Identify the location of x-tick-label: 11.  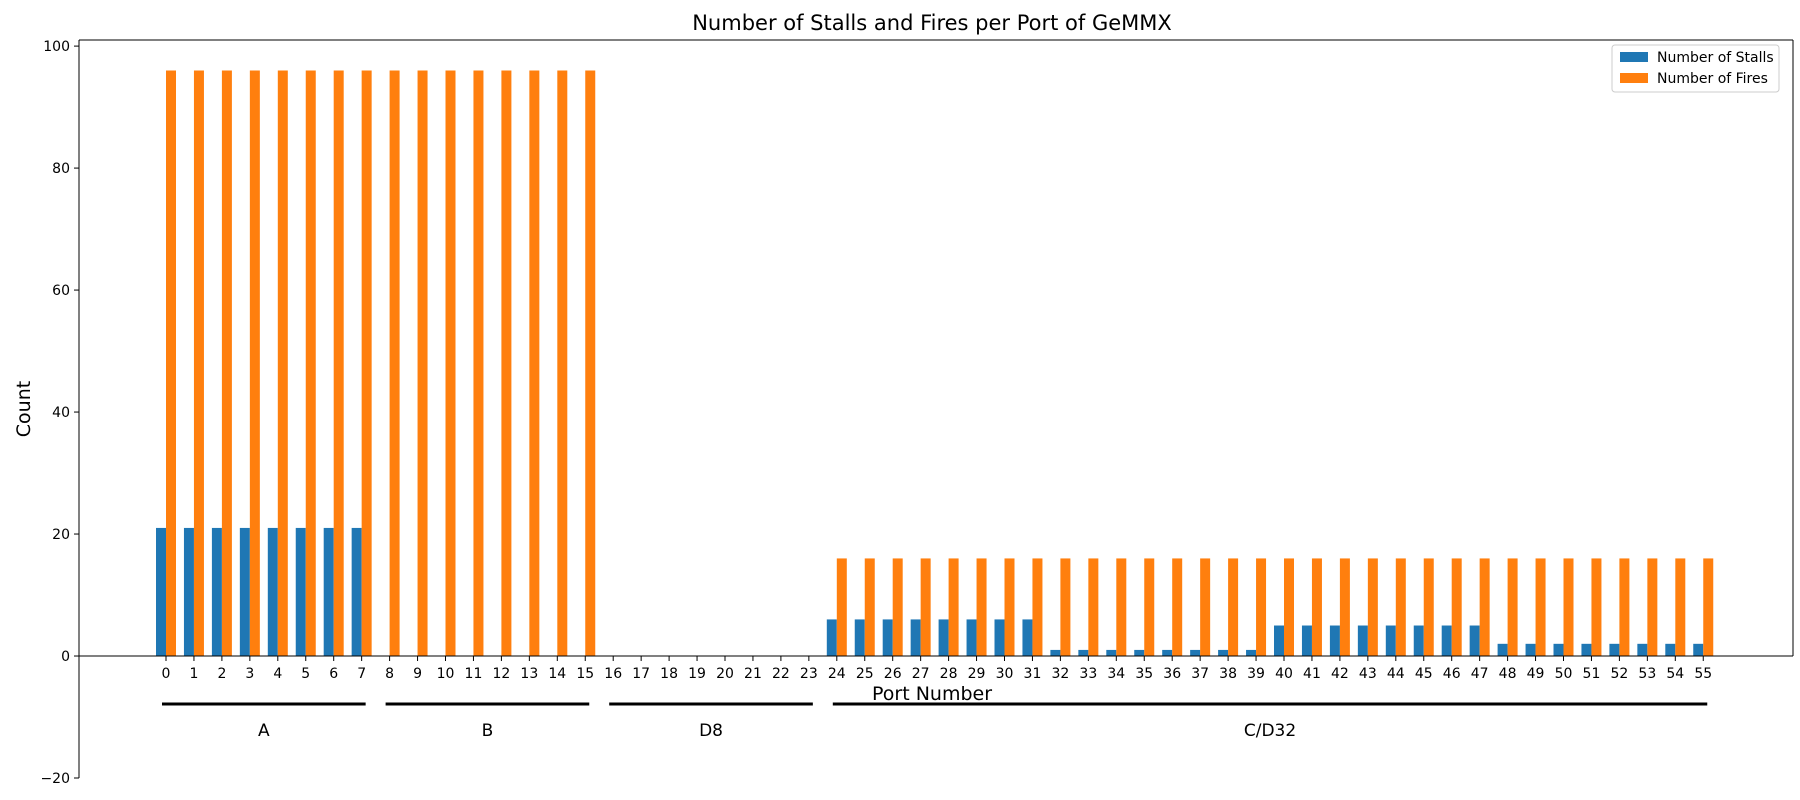
(474, 674).